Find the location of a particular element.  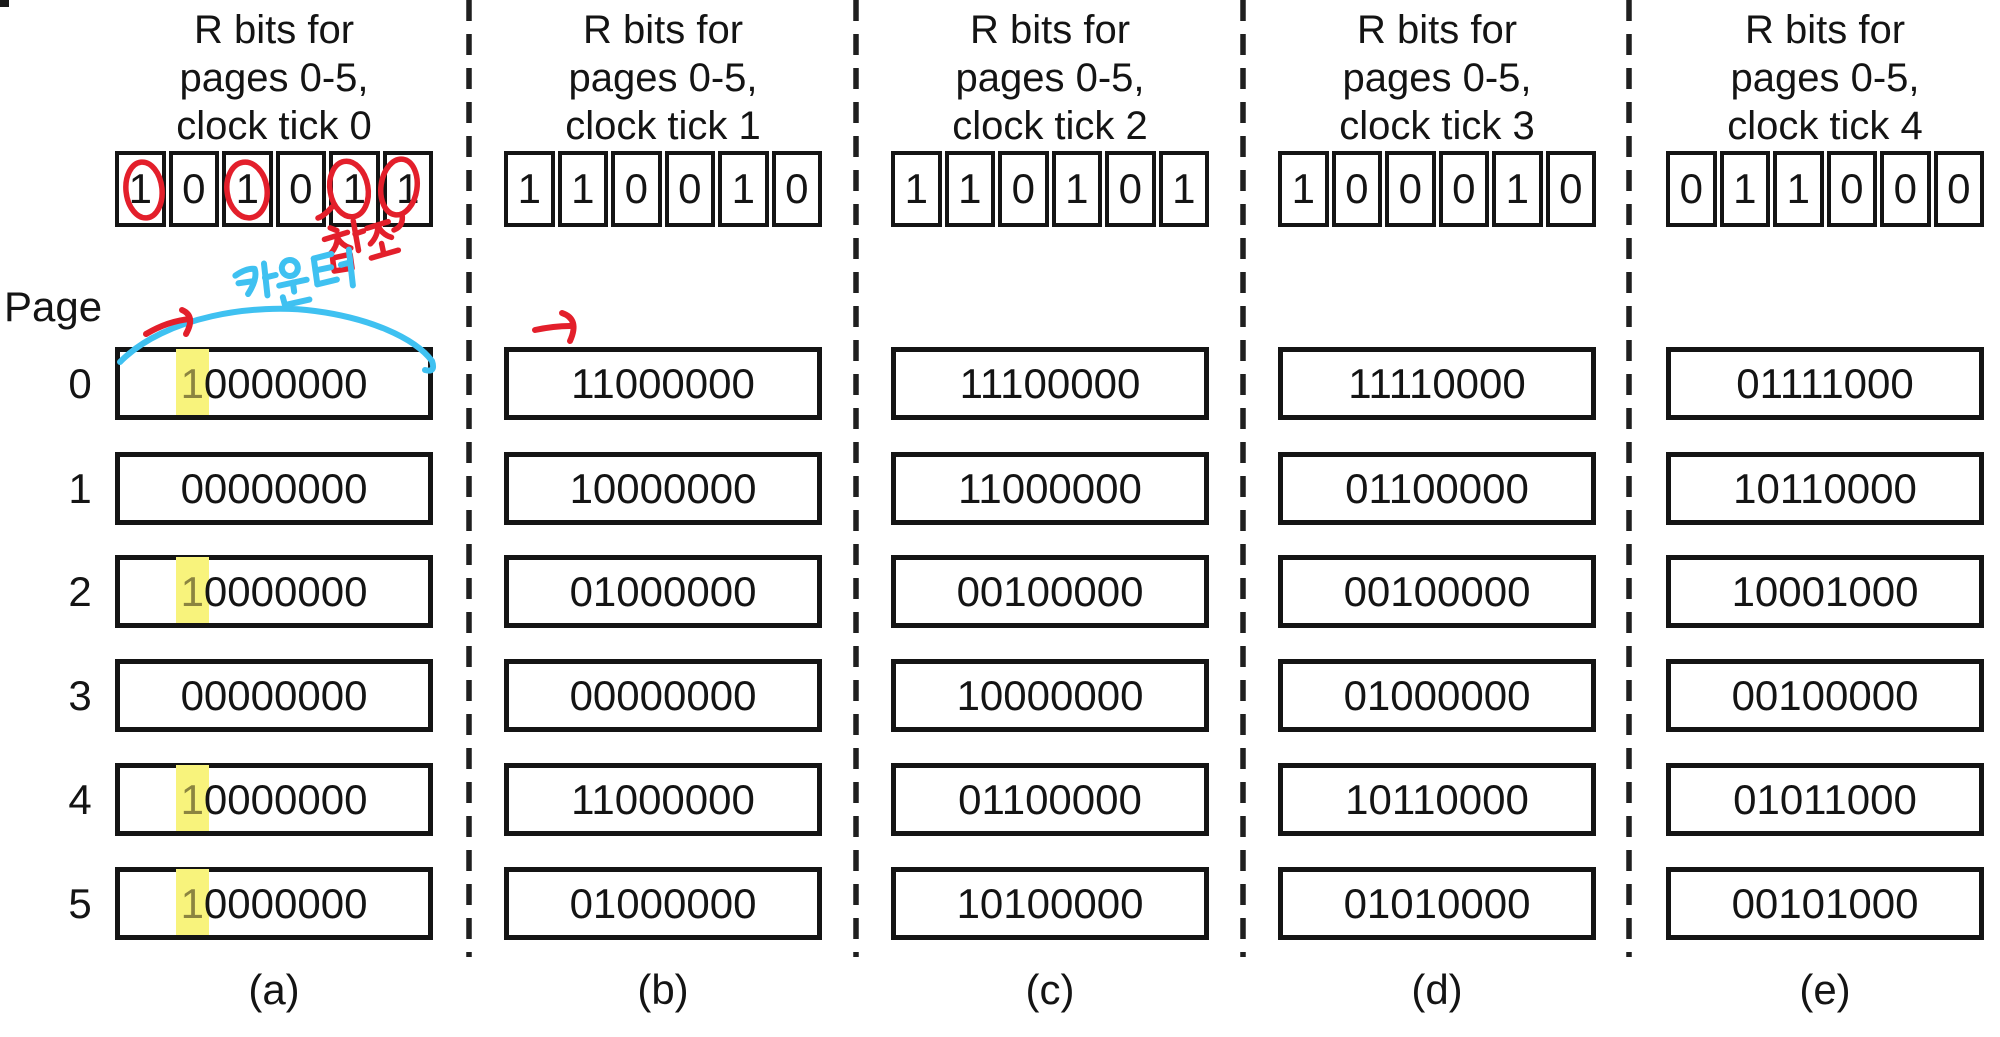

counter-box-page-4: 01100000 is located at coordinates (1050, 799).